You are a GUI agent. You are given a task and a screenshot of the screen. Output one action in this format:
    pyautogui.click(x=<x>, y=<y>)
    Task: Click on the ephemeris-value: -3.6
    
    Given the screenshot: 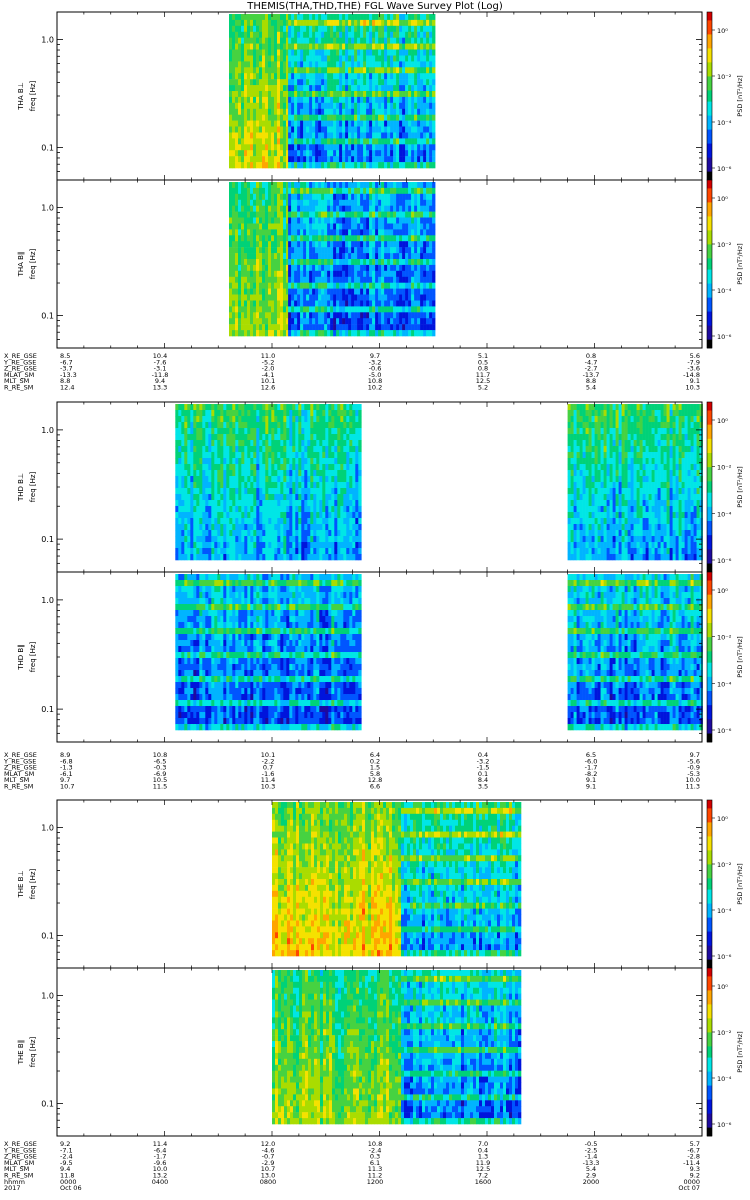 What is the action you would take?
    pyautogui.click(x=693, y=369)
    